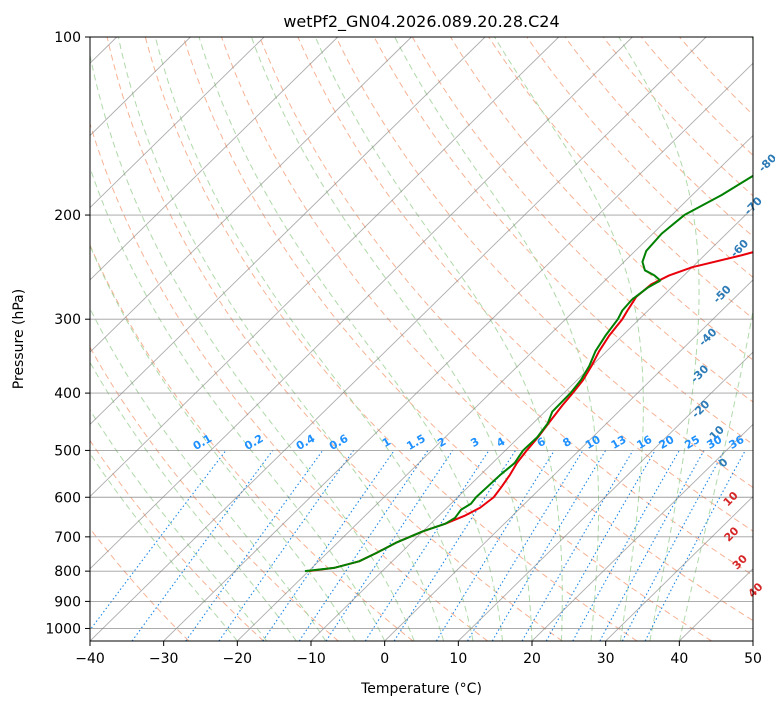  What do you see at coordinates (90, 659) in the screenshot?
I see `x-tick-label: −40` at bounding box center [90, 659].